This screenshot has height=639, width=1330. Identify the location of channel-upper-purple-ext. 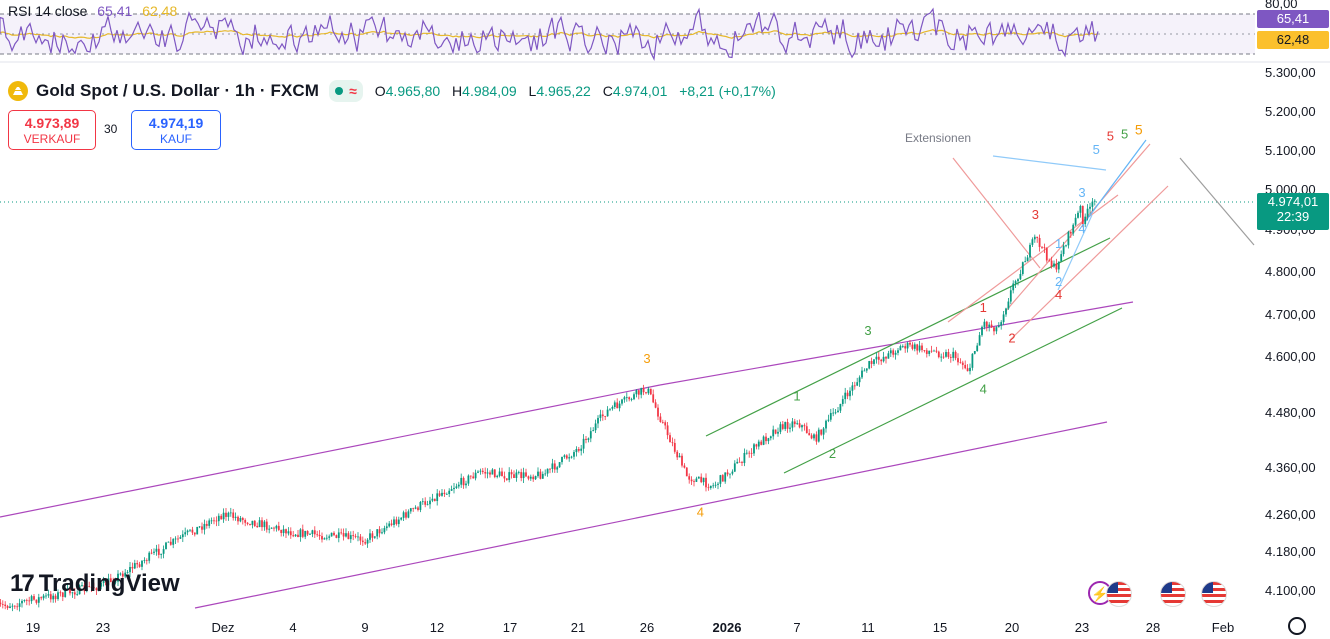
(896, 343).